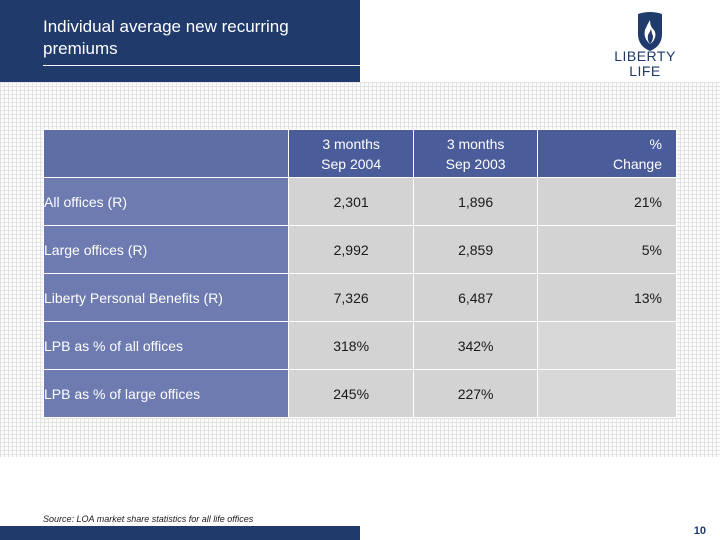 The height and width of the screenshot is (540, 720). I want to click on cell-change: 5%, so click(607, 249).